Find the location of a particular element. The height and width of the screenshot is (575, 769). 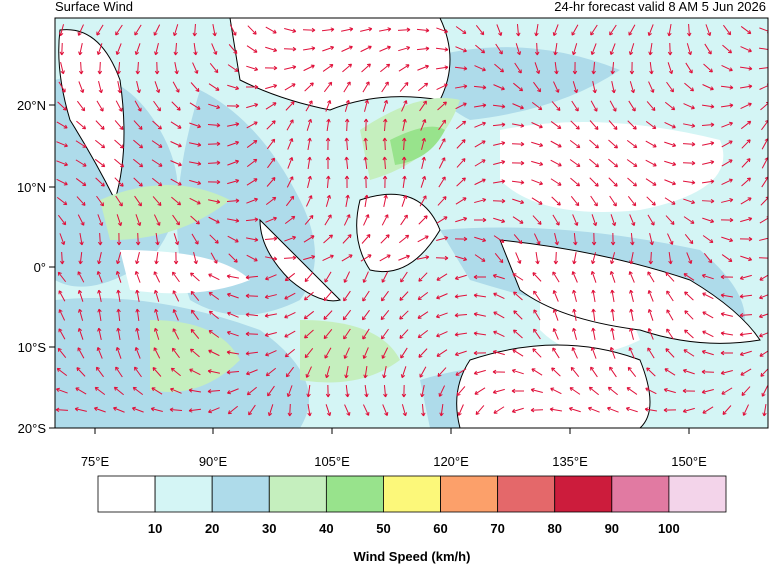

colorbar-bin is located at coordinates (126, 494).